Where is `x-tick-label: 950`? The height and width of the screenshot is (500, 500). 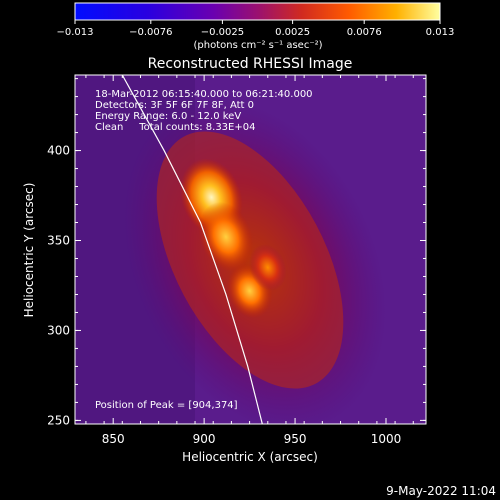
x-tick-label: 950 is located at coordinates (295, 439).